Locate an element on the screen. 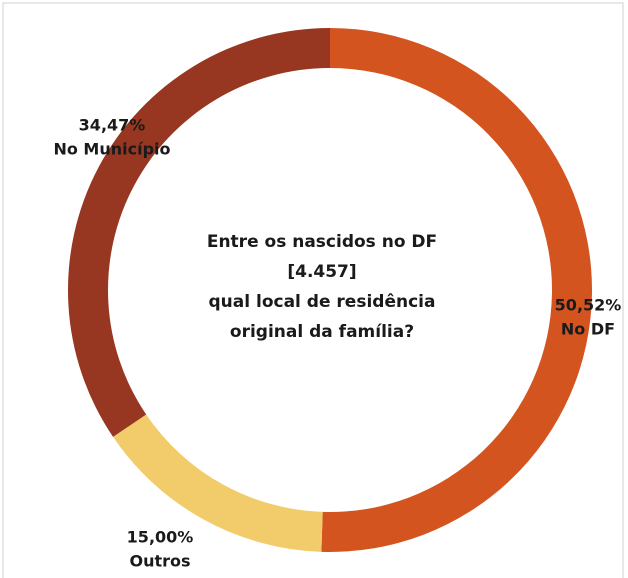  category-label: No DF is located at coordinates (588, 329).